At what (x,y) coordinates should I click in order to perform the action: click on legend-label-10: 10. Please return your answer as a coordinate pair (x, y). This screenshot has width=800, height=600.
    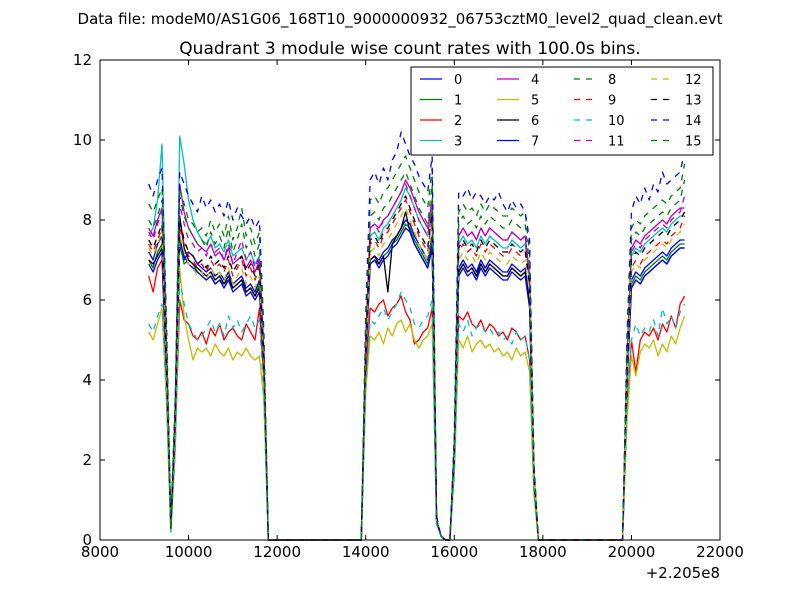
    Looking at the image, I should click on (616, 121).